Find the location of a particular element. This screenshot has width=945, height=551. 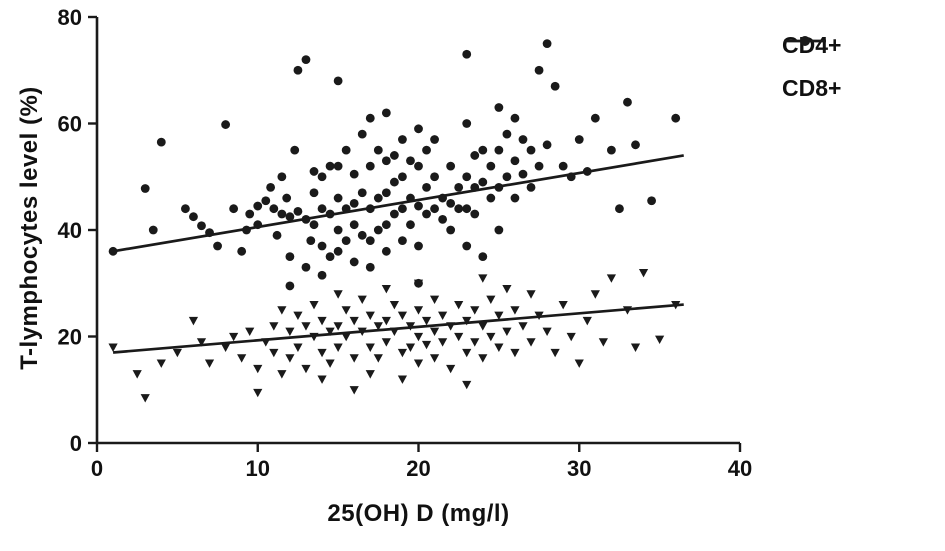

y-tick-label: 80 is located at coordinates (70, 17).